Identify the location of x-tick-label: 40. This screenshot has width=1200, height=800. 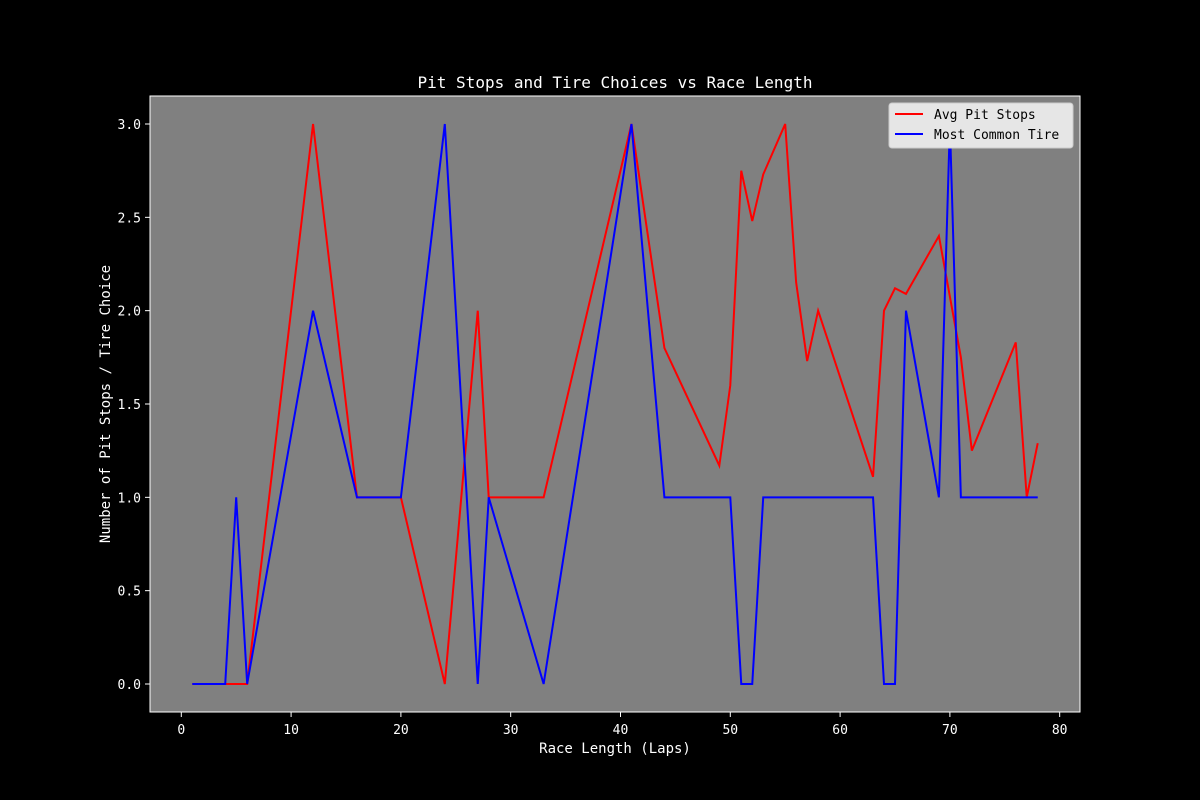
(621, 730).